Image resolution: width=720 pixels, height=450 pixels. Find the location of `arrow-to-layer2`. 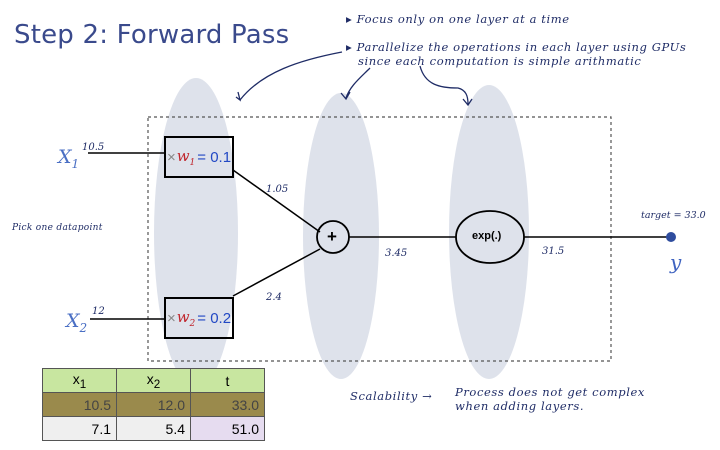

arrow-to-layer2 is located at coordinates (358, 83).